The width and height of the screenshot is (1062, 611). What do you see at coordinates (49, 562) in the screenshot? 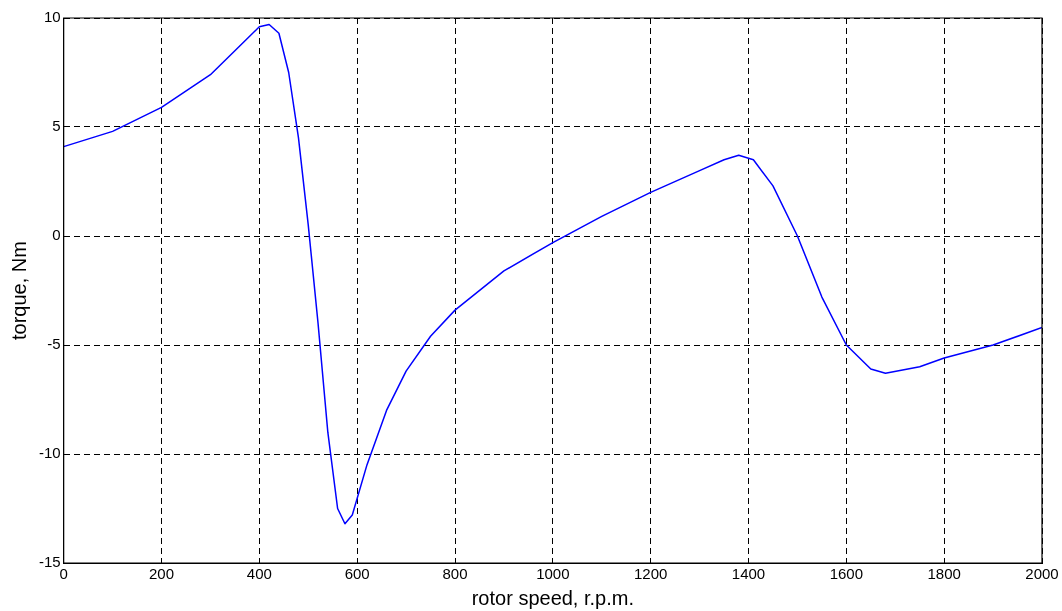
I see `y-tick-label: -15` at bounding box center [49, 562].